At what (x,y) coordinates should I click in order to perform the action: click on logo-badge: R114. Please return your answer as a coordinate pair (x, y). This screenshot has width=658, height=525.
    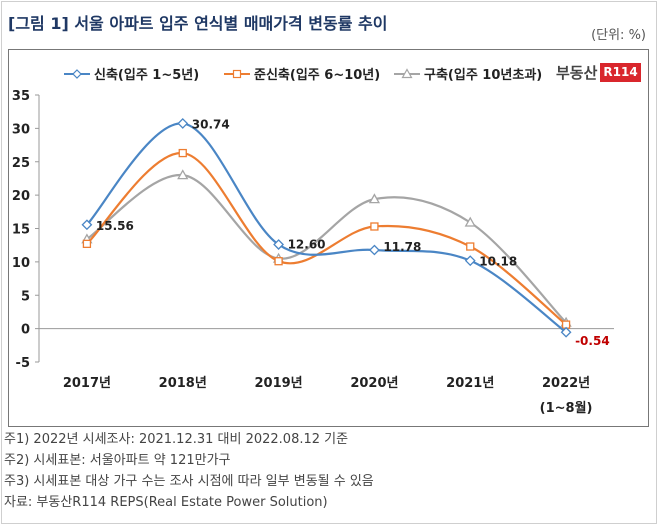
    Looking at the image, I should click on (620, 72).